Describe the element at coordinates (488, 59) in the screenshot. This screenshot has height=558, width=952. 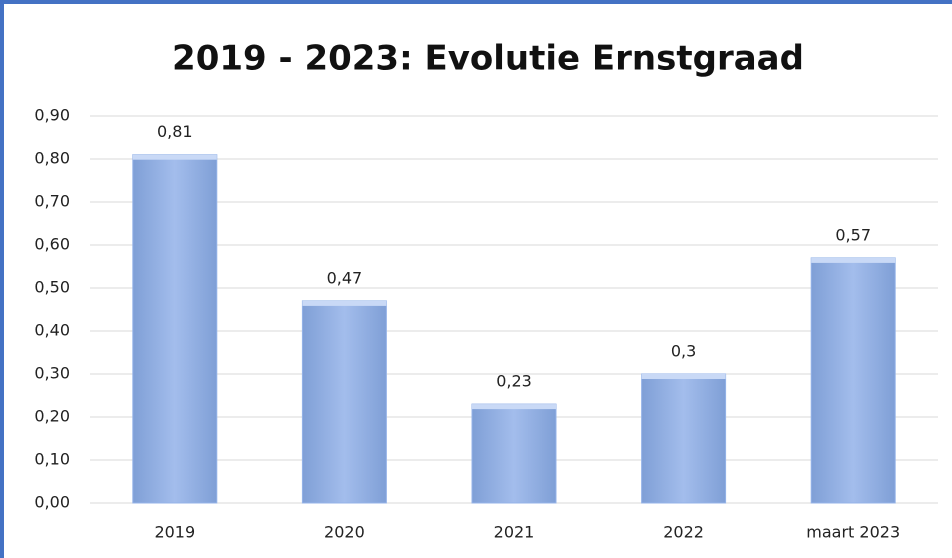
I see `chart-title: 2019 - 2023: Evolutie Ernstgraad` at that location.